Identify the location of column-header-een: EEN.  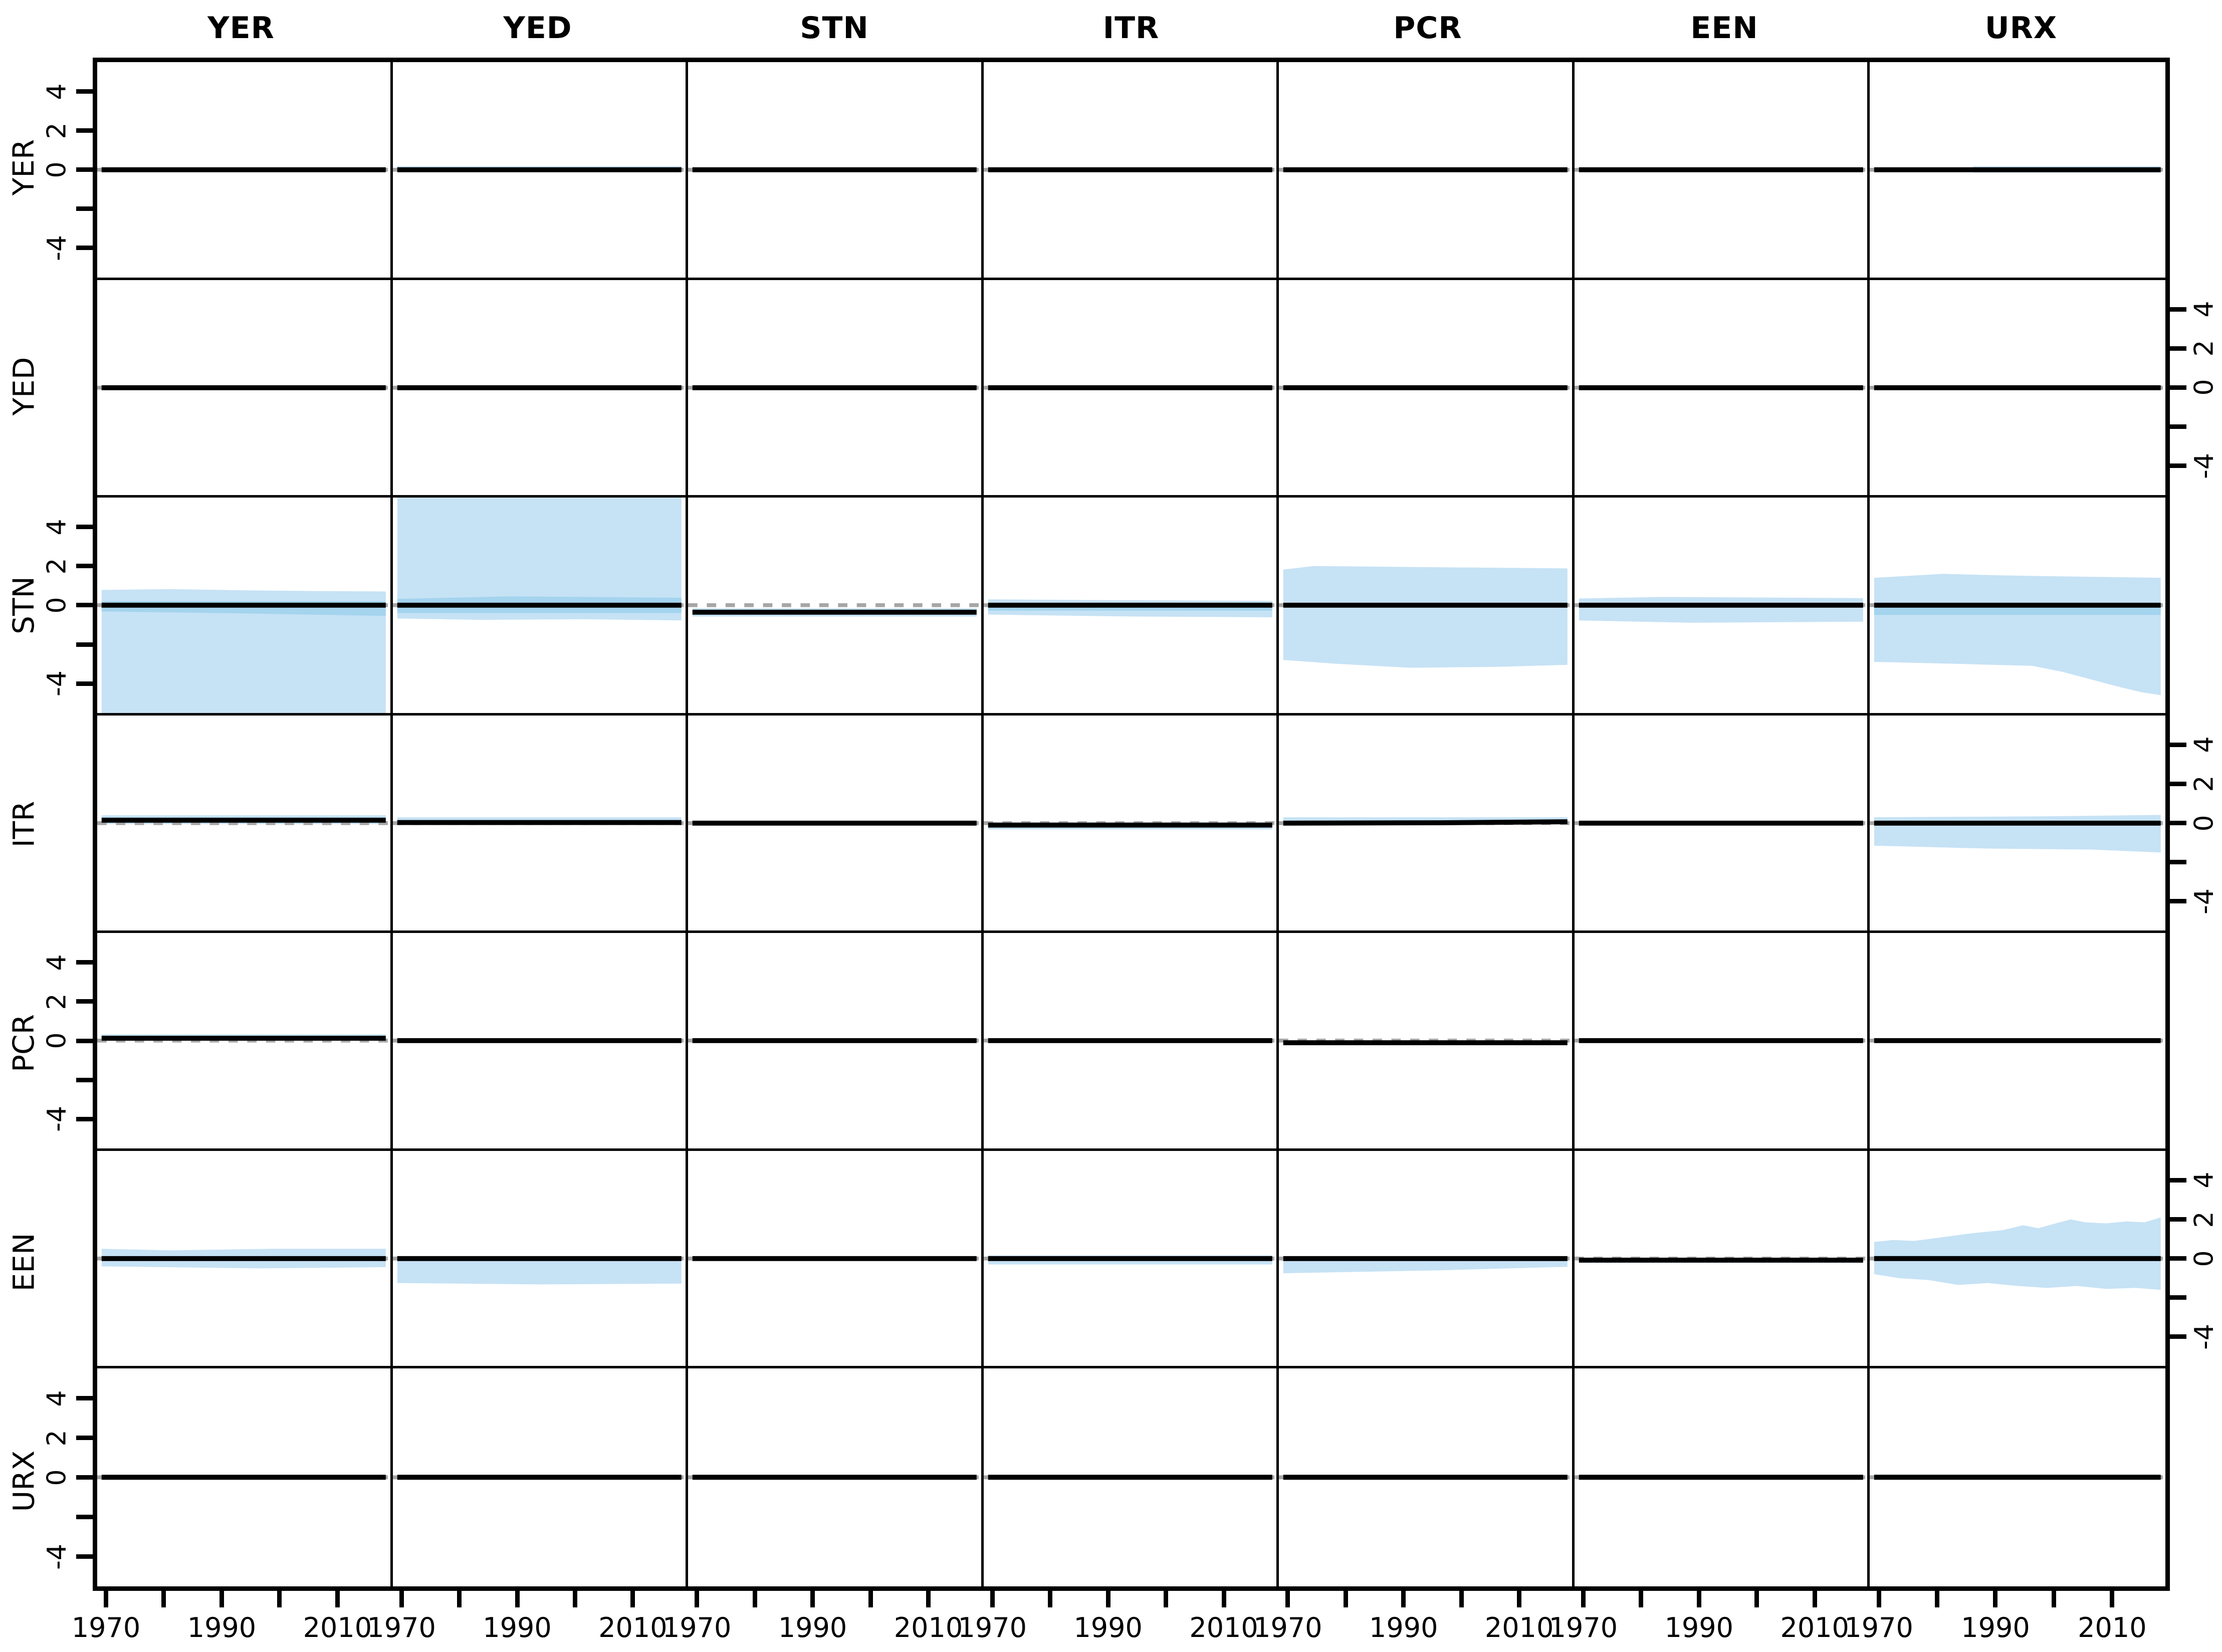
(1724, 28).